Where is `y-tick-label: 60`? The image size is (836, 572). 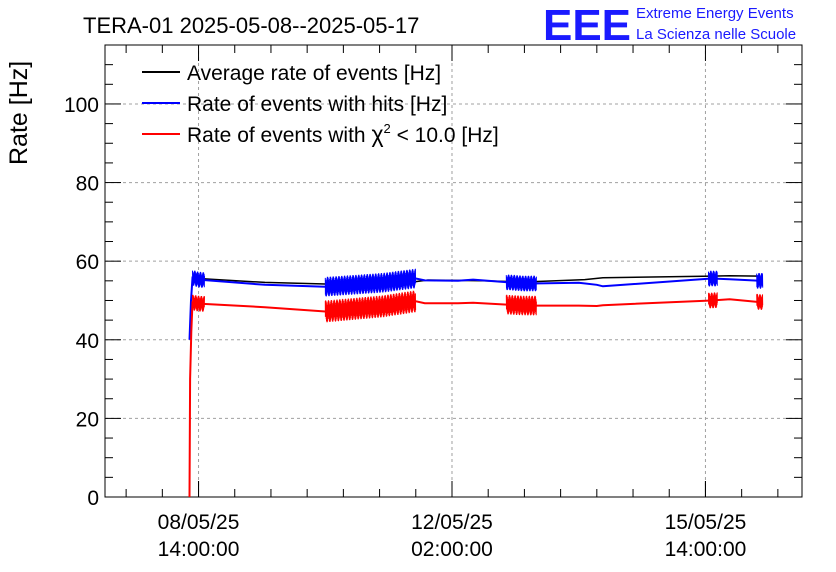 y-tick-label: 60 is located at coordinates (87, 262).